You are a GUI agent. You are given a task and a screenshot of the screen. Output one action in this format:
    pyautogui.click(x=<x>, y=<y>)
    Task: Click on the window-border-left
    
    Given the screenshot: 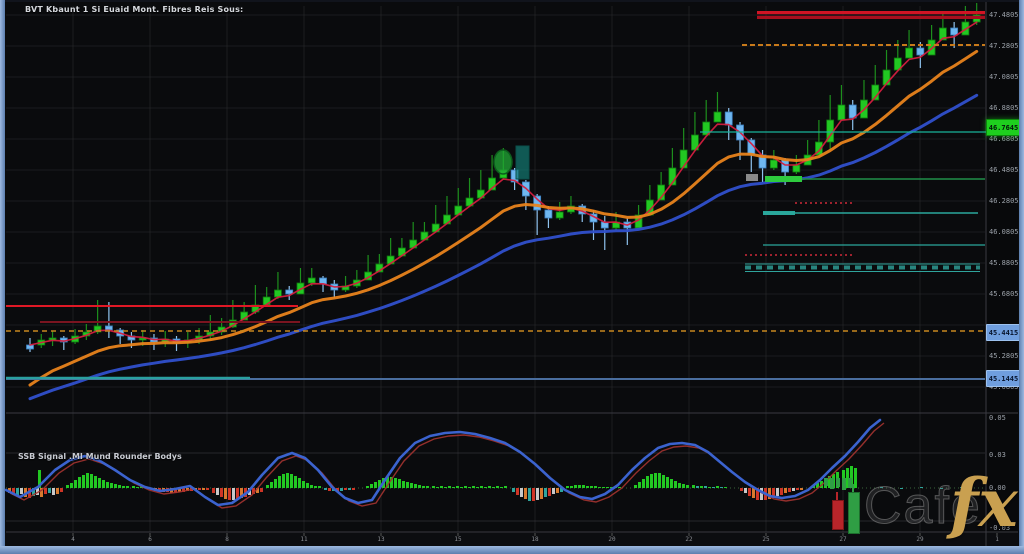 What is the action you would take?
    pyautogui.click(x=2, y=277)
    